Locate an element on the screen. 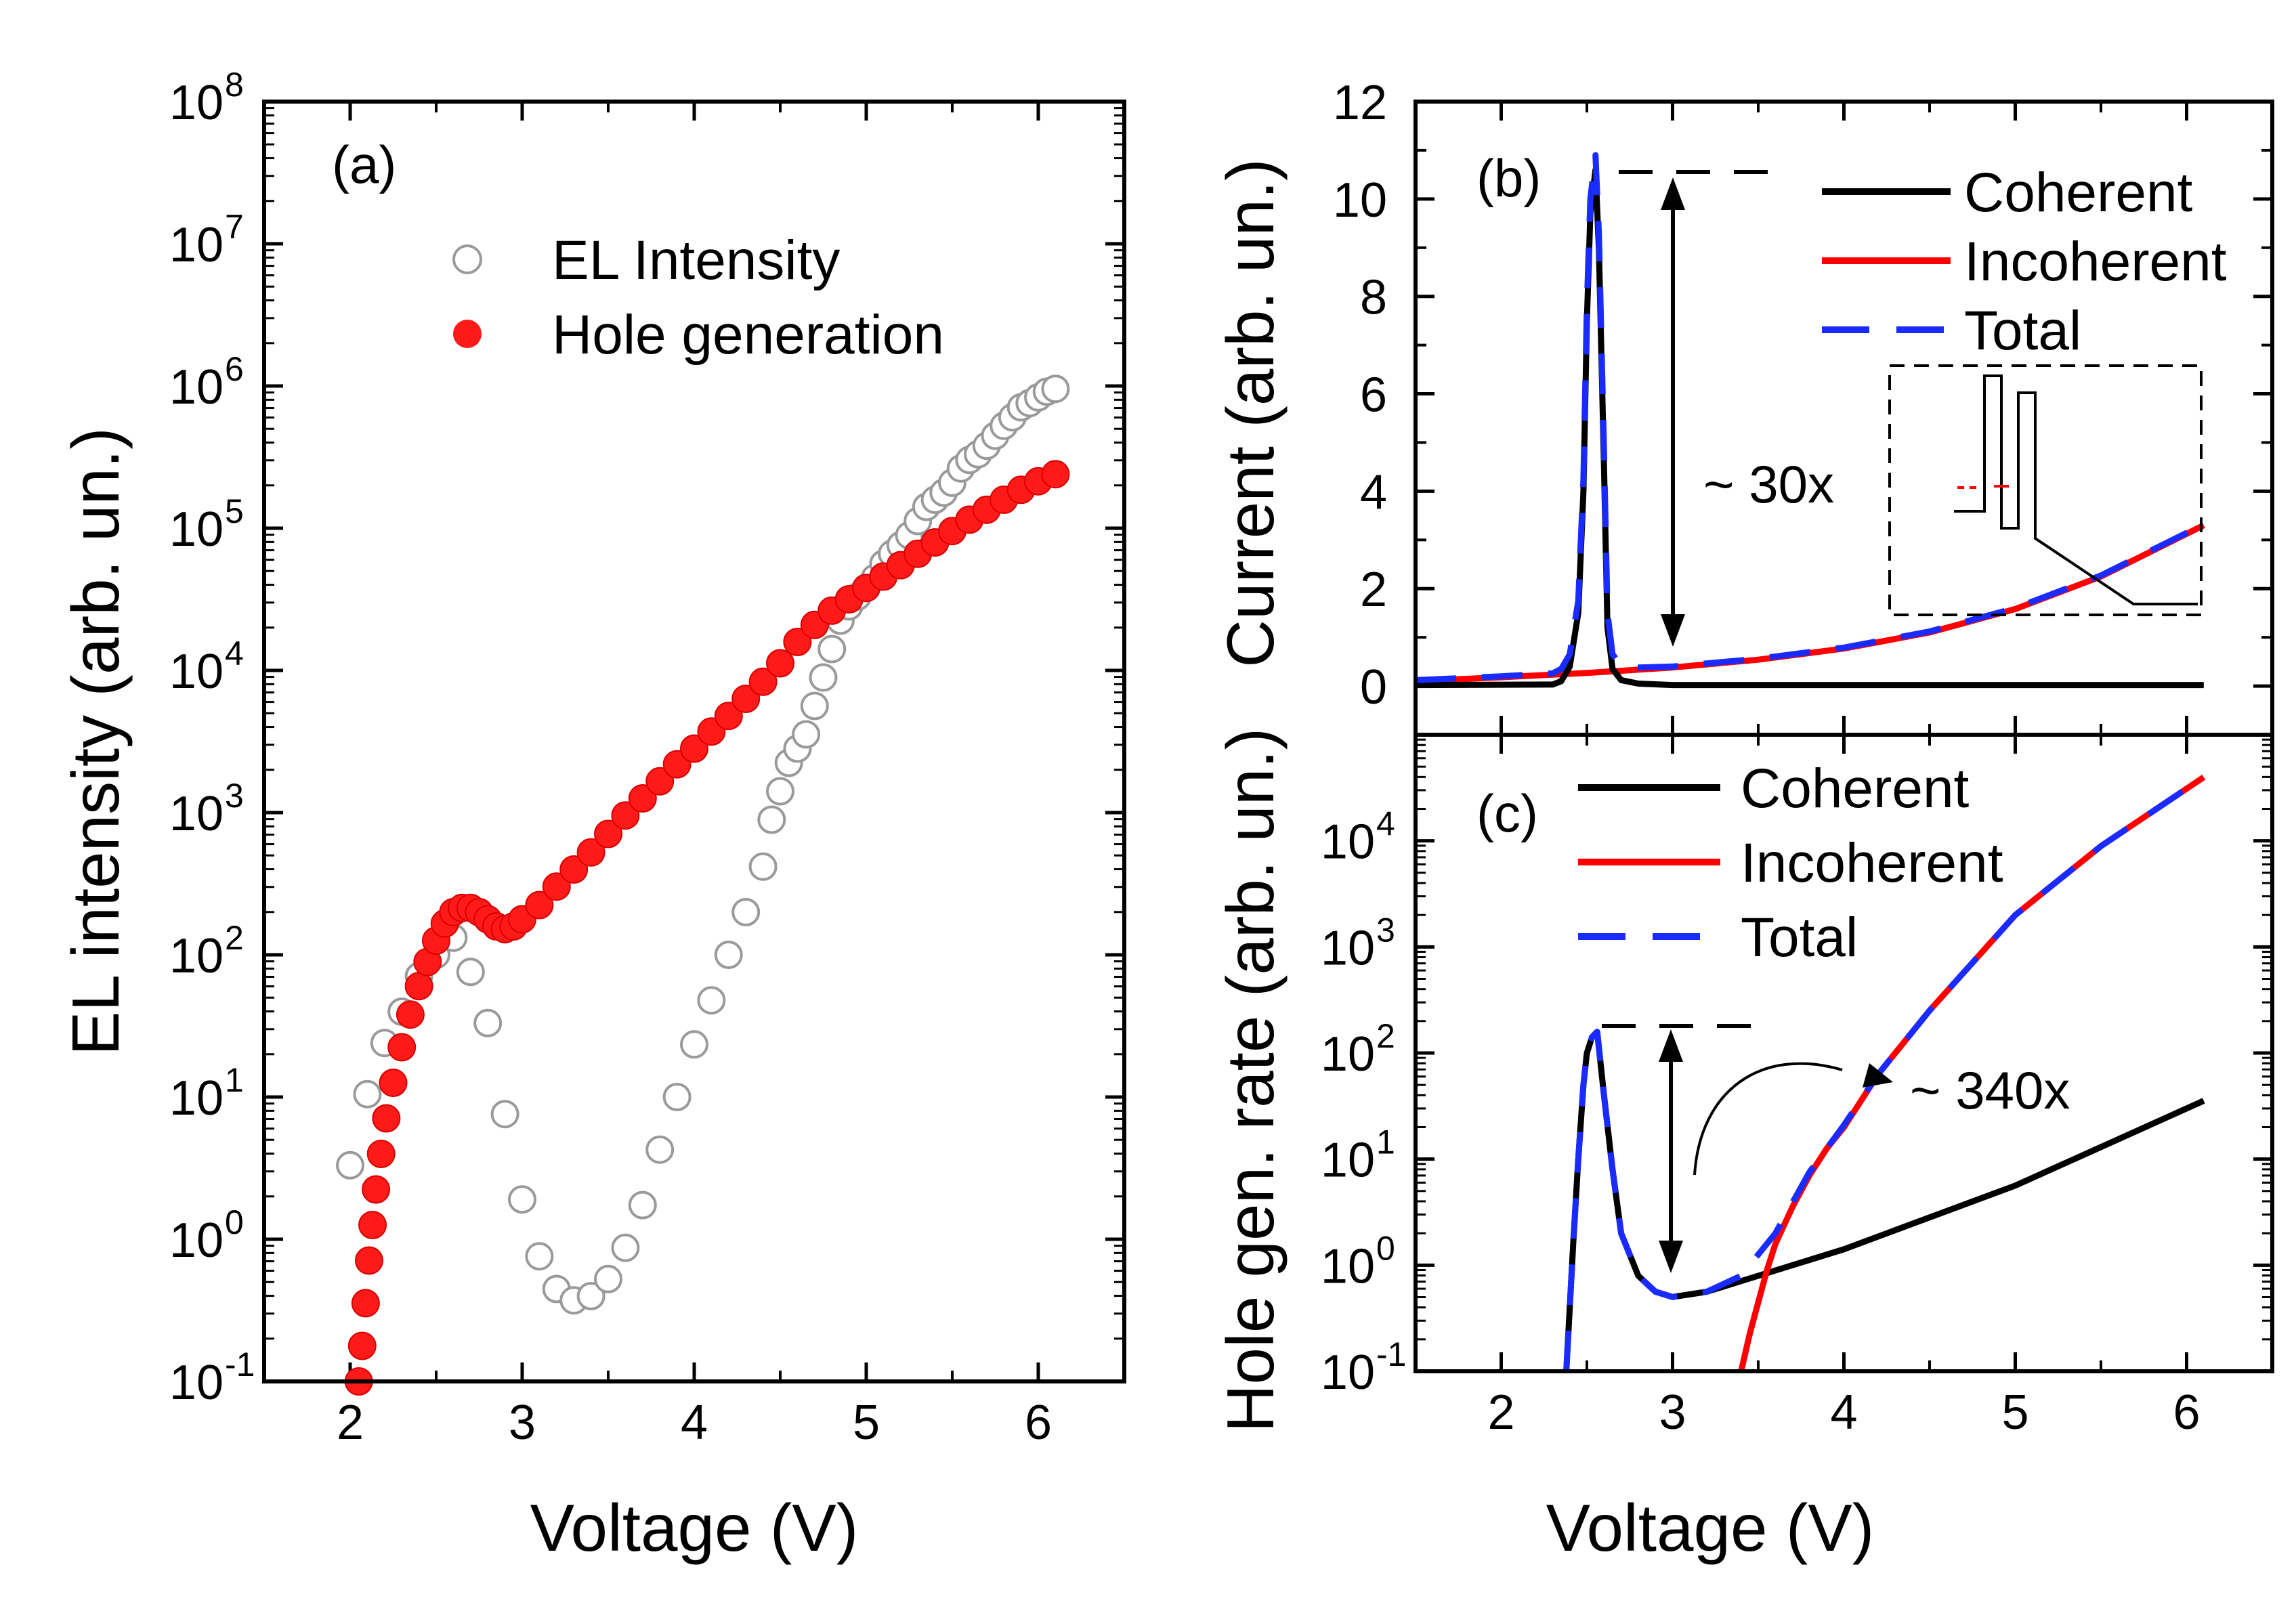  panel-c-y-axis-label: Hole gen. rate (arb. un.) is located at coordinates (1250, 1080).